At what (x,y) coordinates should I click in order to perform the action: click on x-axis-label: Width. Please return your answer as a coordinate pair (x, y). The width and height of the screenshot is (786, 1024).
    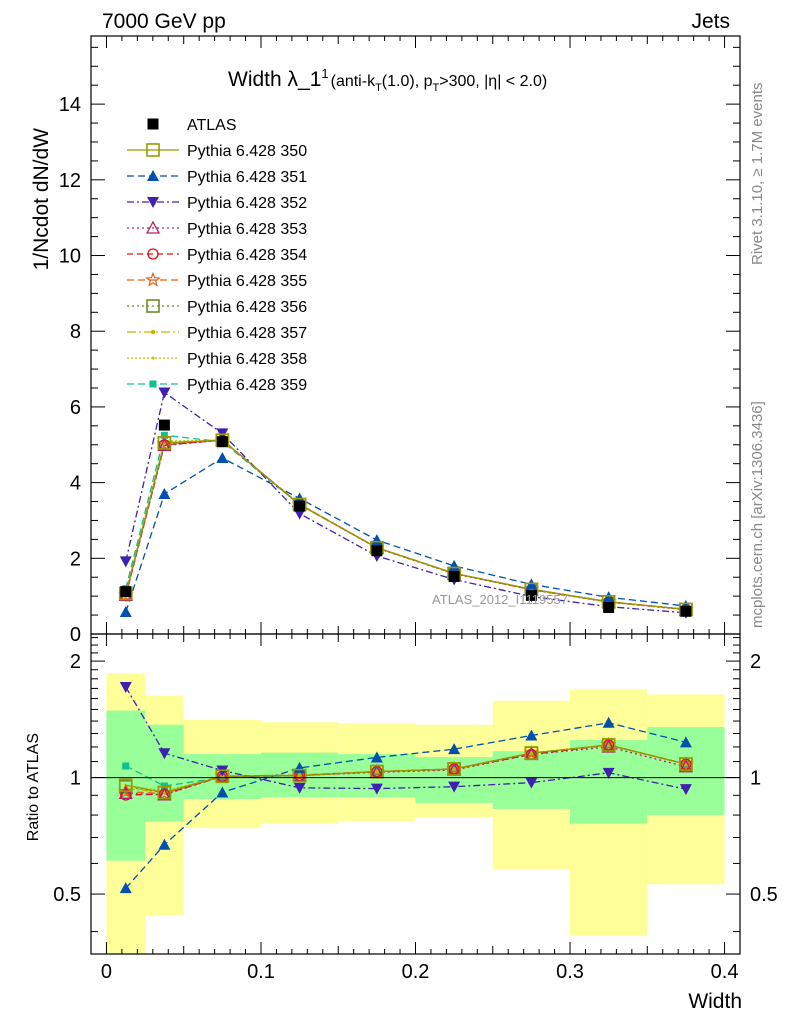
    Looking at the image, I should click on (715, 1001).